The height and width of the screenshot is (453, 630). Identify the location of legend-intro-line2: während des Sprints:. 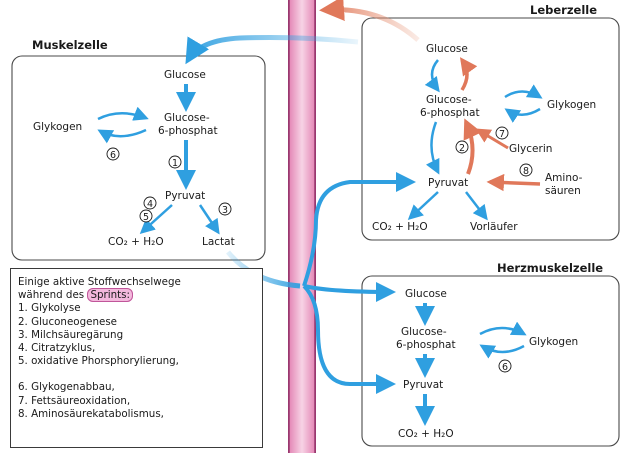
(138, 295).